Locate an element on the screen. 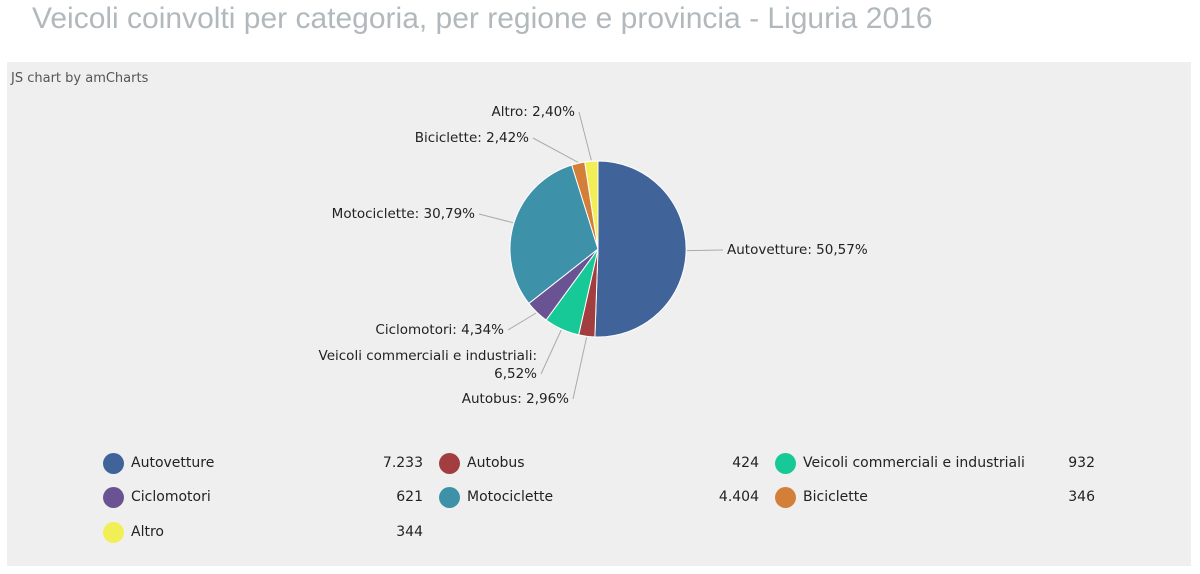 This screenshot has height=574, width=1200. legend-item-veicoli-commerciali: Veicoli commerciali e industriali 932 is located at coordinates (935, 463).